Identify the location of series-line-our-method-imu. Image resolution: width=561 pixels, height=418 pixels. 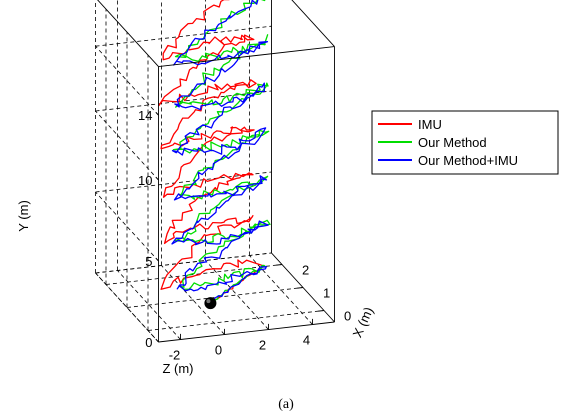
(220, 152).